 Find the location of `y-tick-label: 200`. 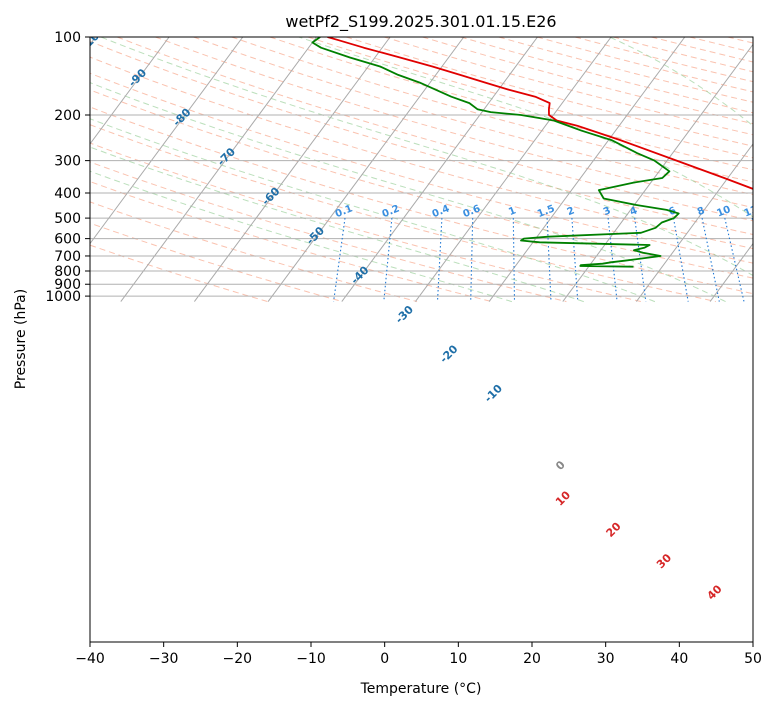

y-tick-label: 200 is located at coordinates (67, 116).